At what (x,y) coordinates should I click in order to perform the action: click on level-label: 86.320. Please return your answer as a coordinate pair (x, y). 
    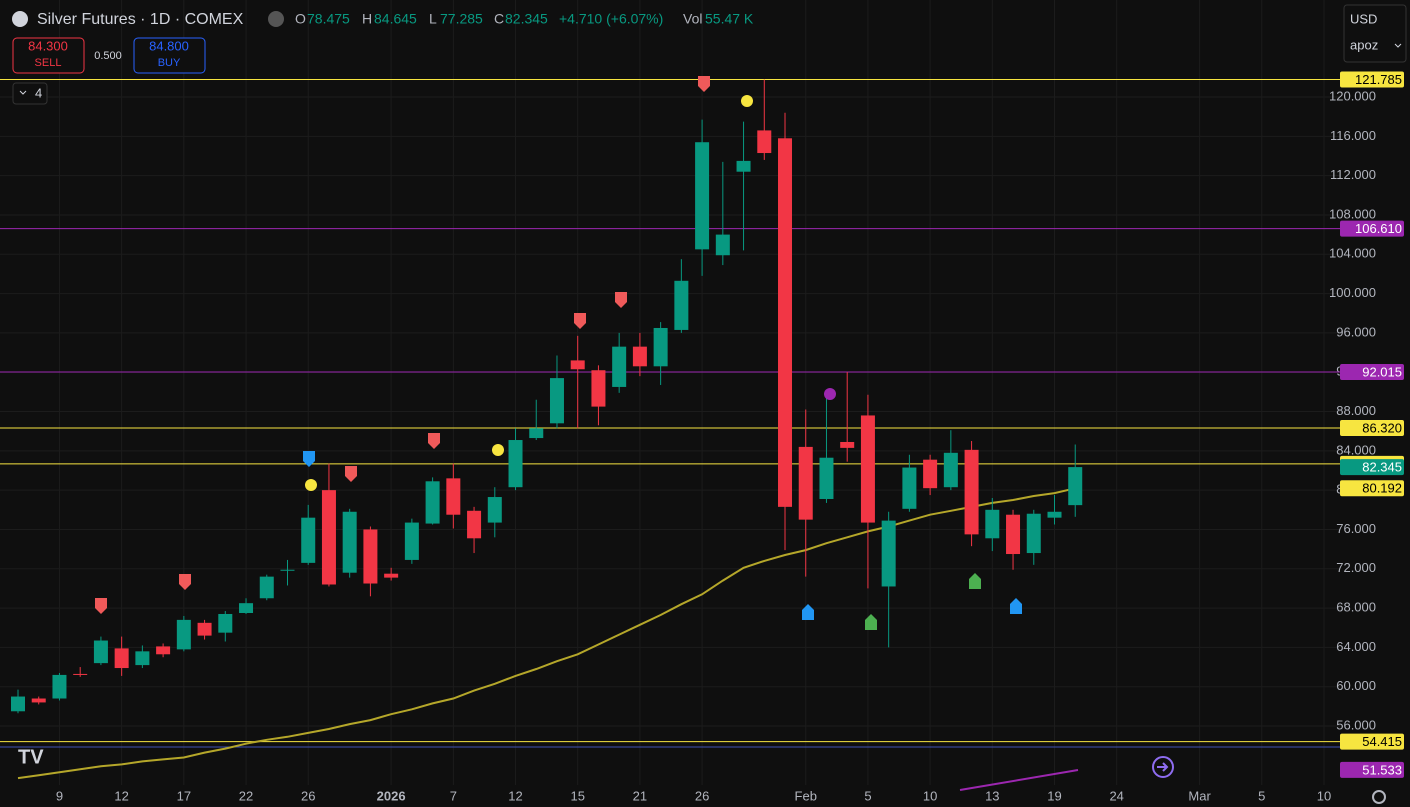
    Looking at the image, I should click on (1382, 427).